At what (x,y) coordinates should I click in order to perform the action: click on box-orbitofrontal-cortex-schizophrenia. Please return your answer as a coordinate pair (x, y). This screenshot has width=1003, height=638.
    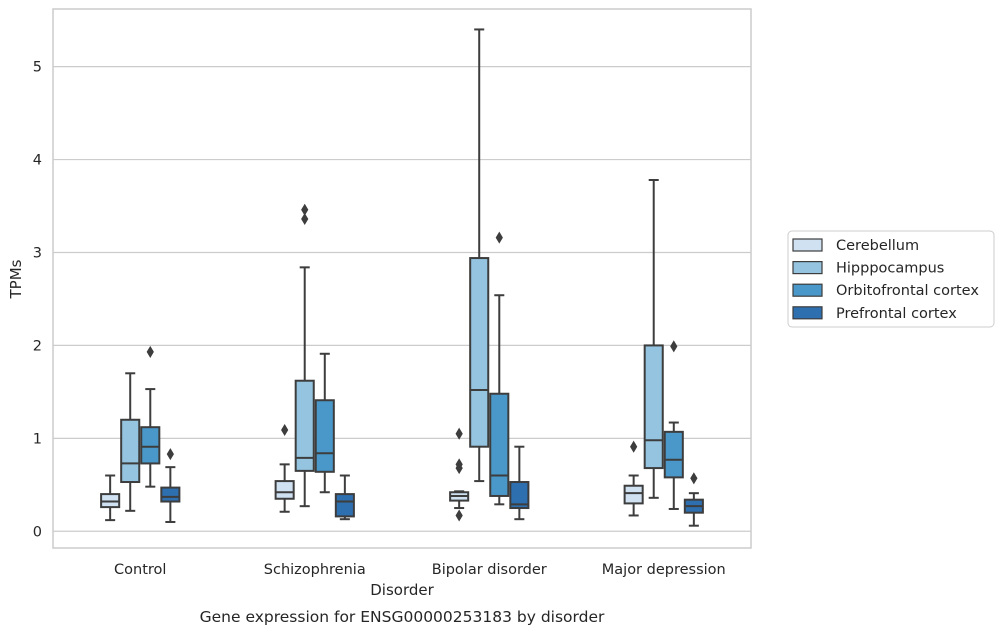
    Looking at the image, I should click on (324, 423).